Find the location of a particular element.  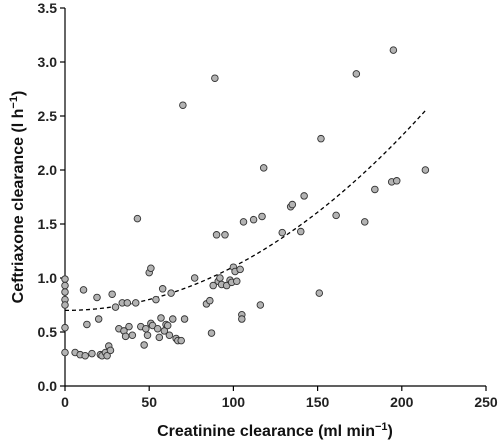

x-tick-label: 200 is located at coordinates (402, 402).